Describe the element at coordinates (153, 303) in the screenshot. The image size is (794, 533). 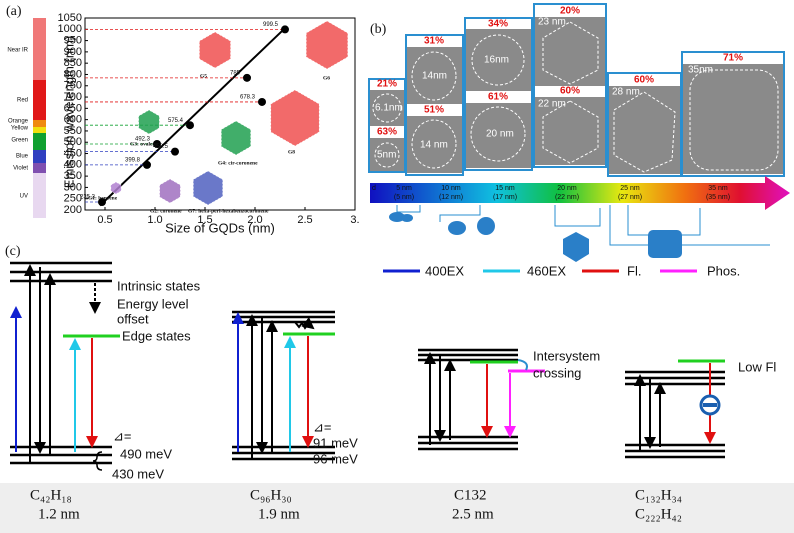
I see `annotation: Energy level` at that location.